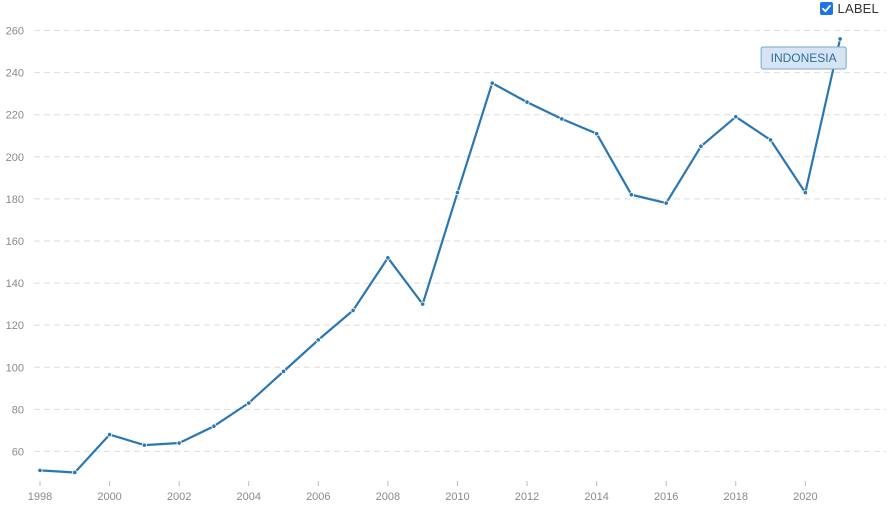 The height and width of the screenshot is (513, 889). I want to click on label-toggle-text: LABEL, so click(858, 8).